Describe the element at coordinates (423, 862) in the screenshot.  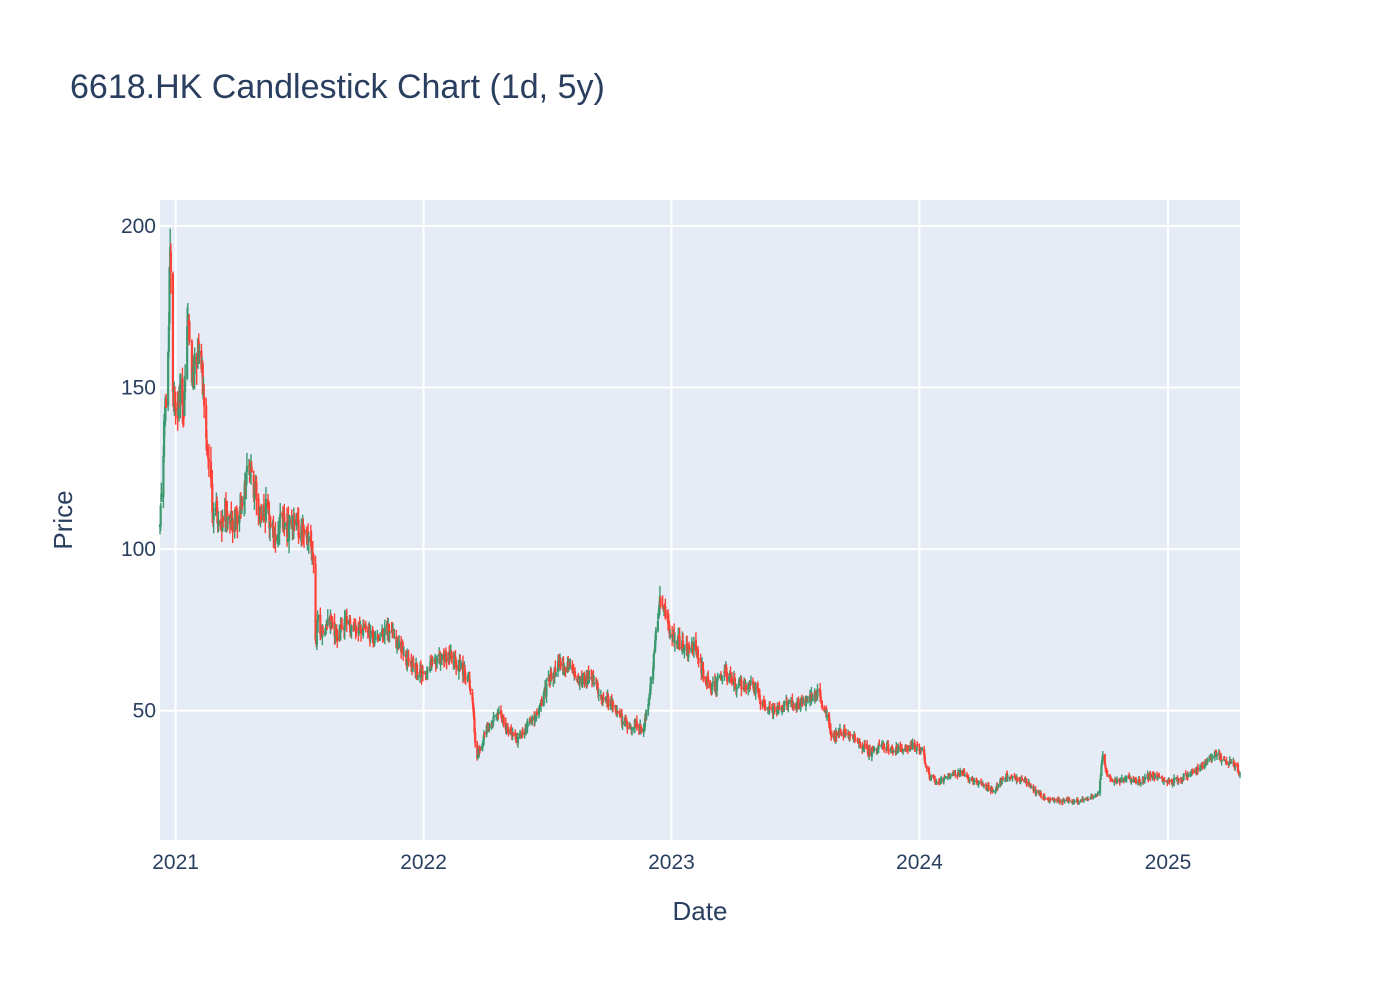
I see `x-tick-label: 2022` at that location.